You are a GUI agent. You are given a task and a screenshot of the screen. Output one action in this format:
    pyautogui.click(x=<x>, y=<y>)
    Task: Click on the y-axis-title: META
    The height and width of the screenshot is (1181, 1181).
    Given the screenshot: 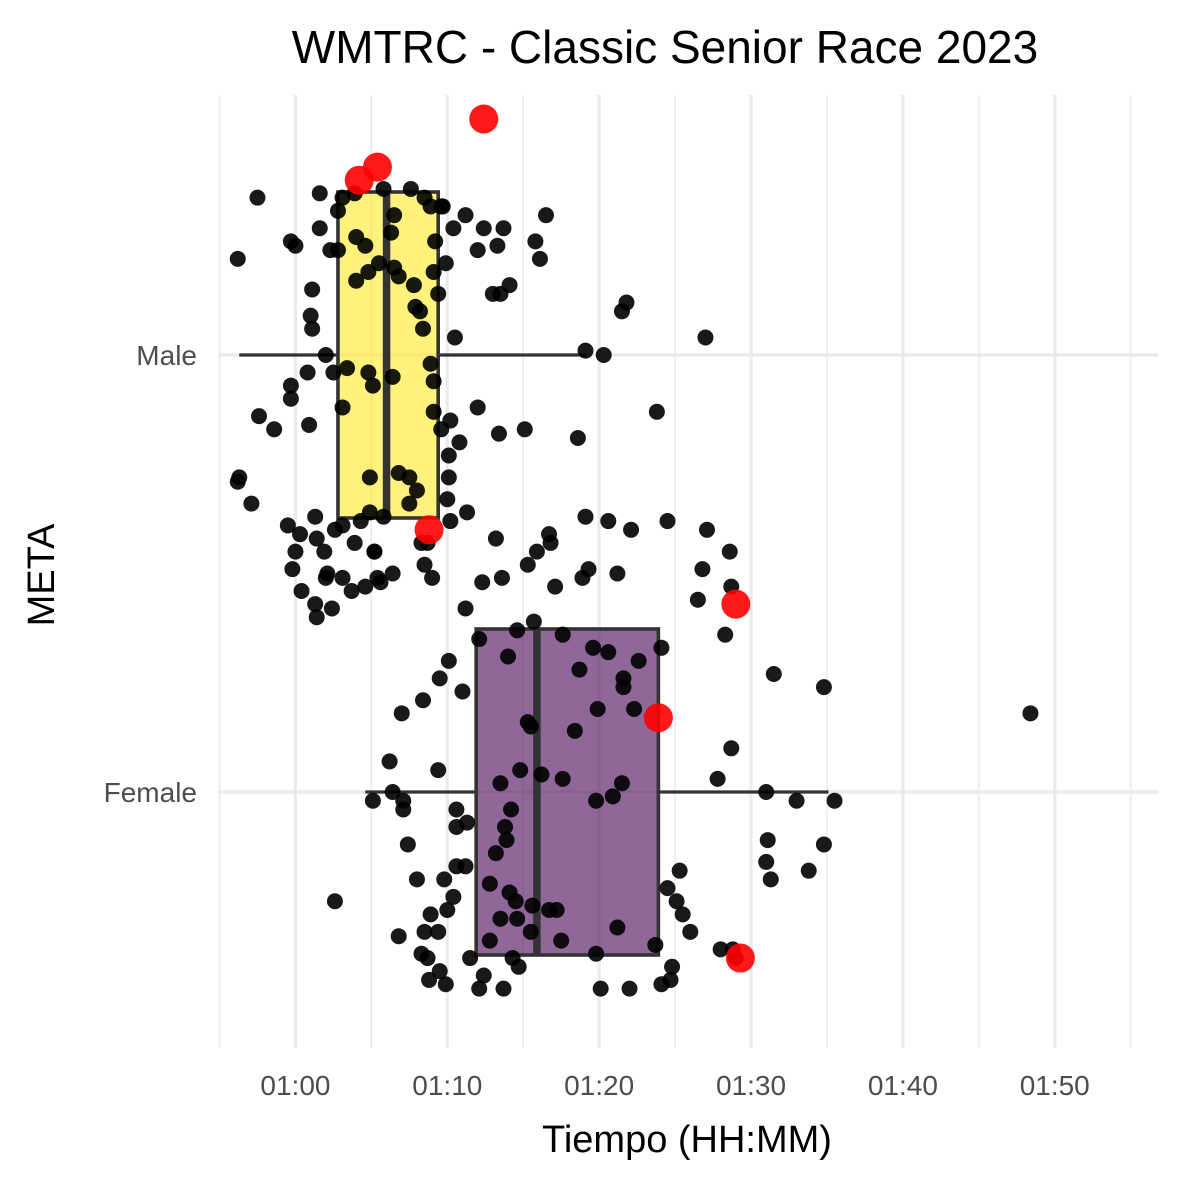 What is the action you would take?
    pyautogui.click(x=42, y=574)
    